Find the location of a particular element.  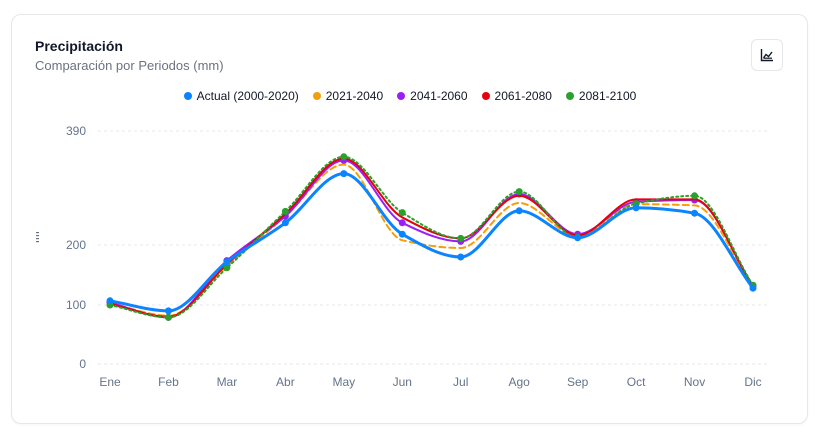

chart-subtitle: Comparación por Periodos (mm) is located at coordinates (129, 65).